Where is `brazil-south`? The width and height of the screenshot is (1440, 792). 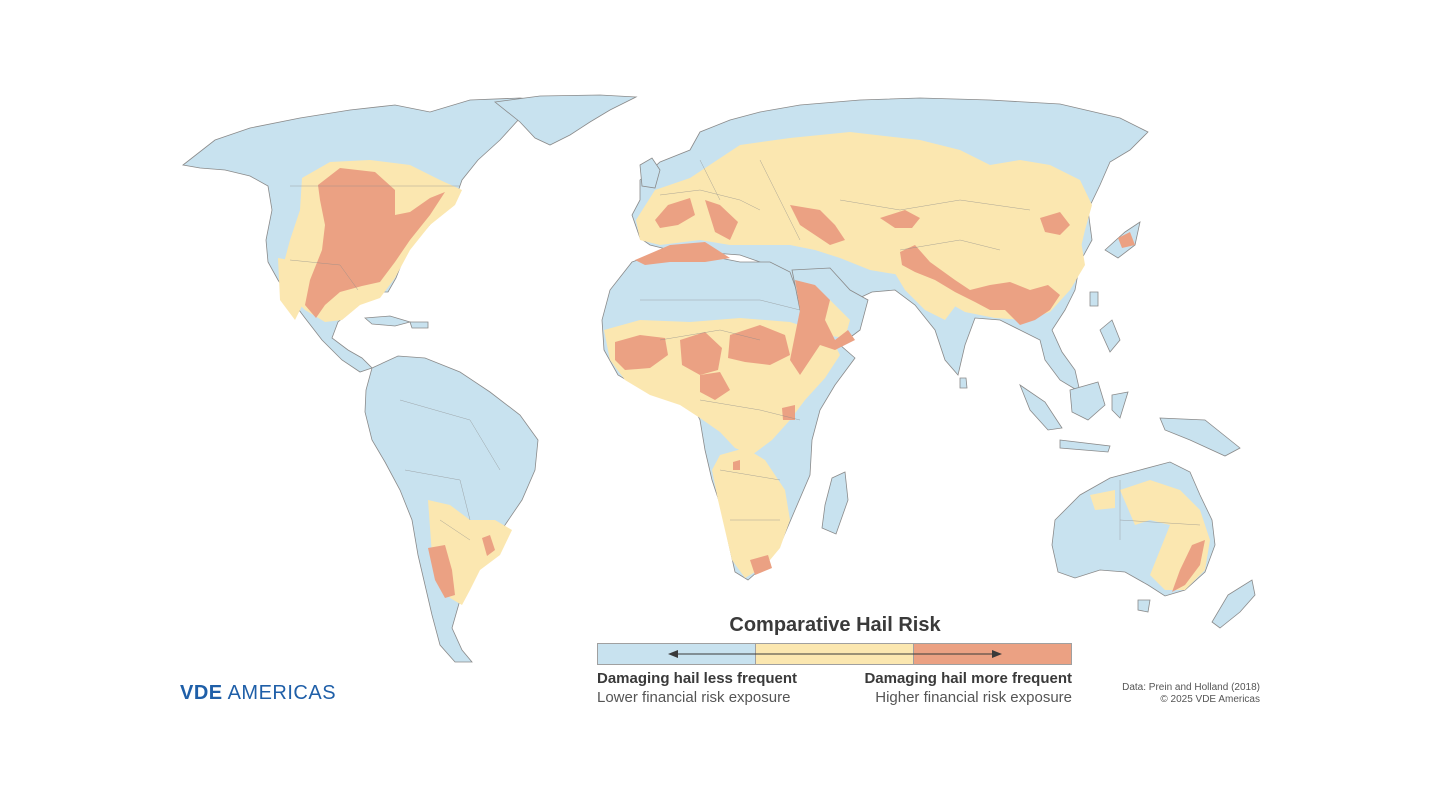 brazil-south is located at coordinates (488, 545).